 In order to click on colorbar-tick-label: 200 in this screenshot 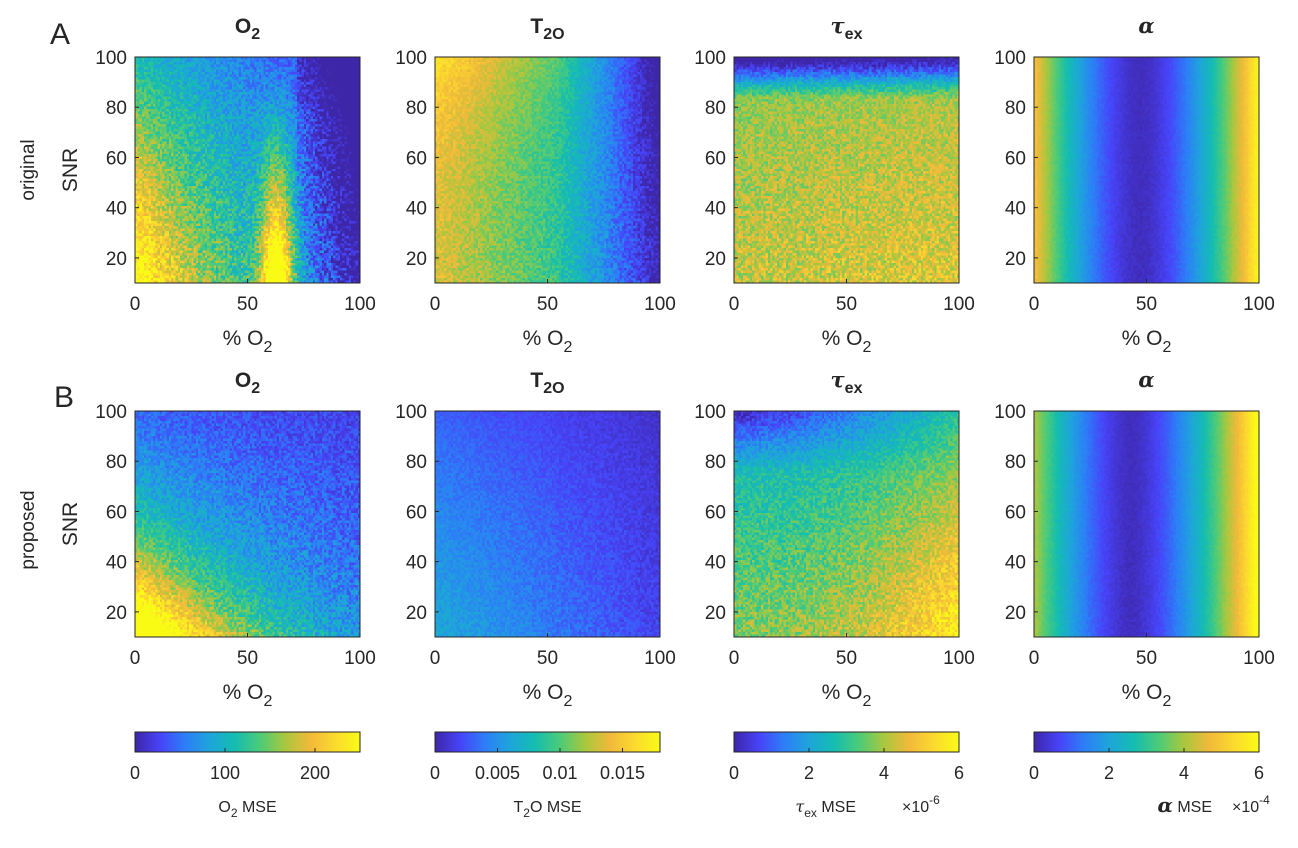, I will do `click(315, 773)`.